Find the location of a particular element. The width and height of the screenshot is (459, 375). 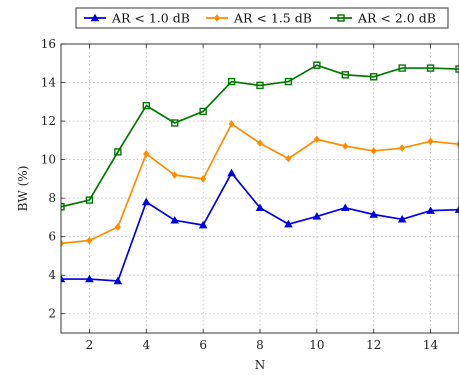

x-tick-label: 4 is located at coordinates (146, 345).